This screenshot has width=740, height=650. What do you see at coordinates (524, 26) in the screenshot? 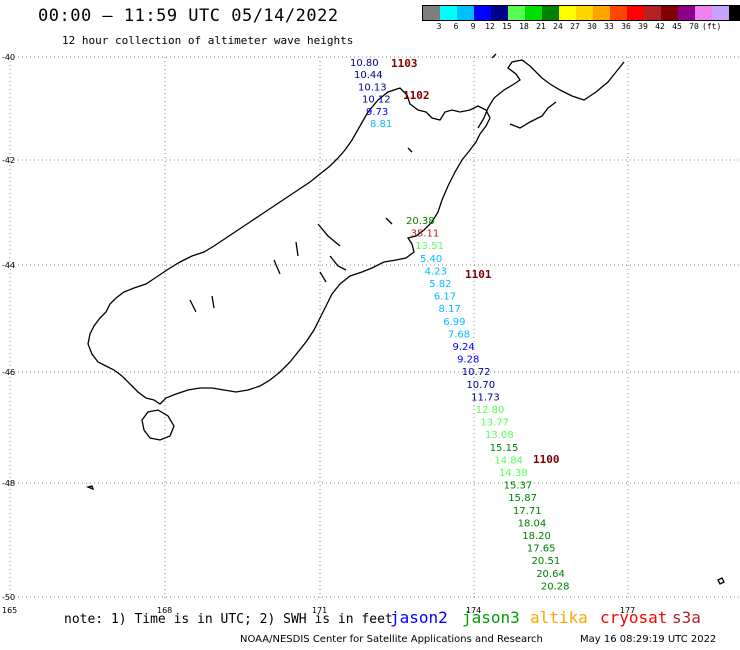
I see `color-scale-label: 18` at bounding box center [524, 26].